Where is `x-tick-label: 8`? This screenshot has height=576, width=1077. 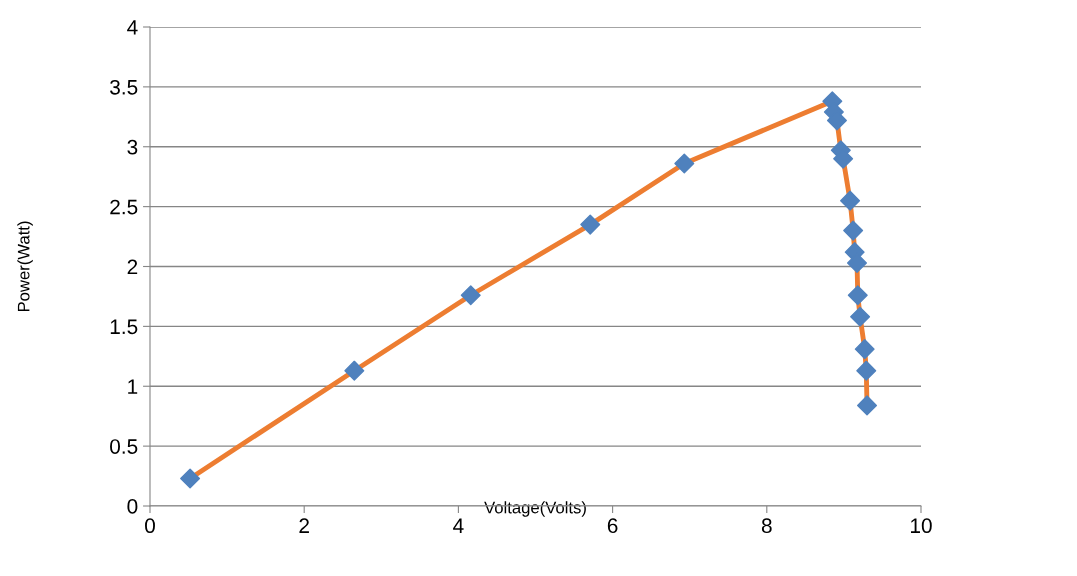 x-tick-label: 8 is located at coordinates (766, 526).